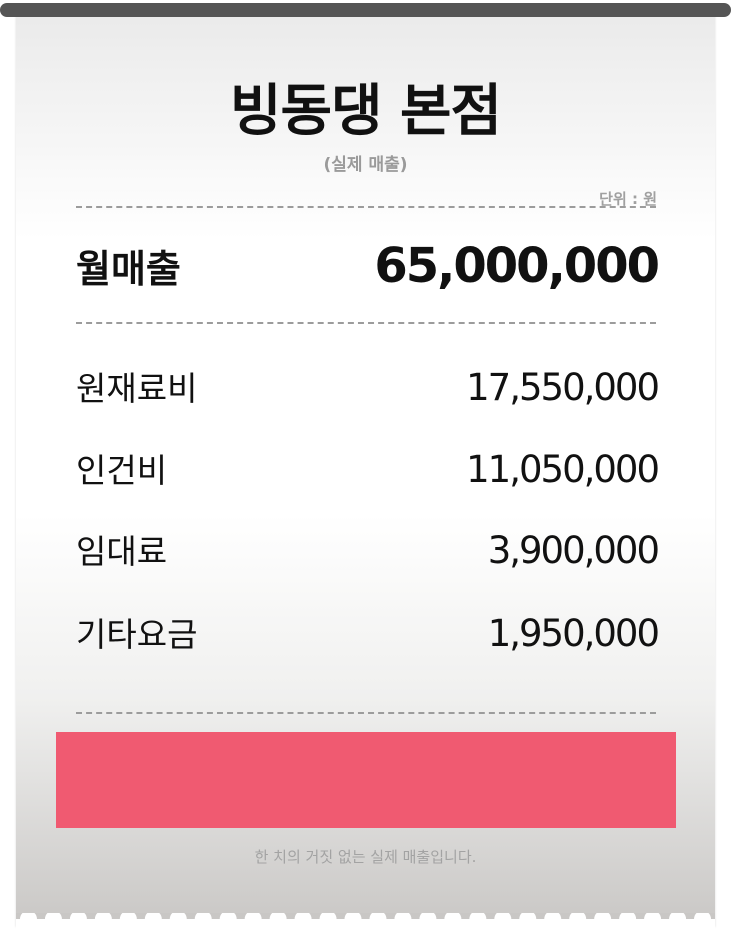 The width and height of the screenshot is (731, 940). I want to click on monthly-sales-label: 월매출, so click(128, 269).